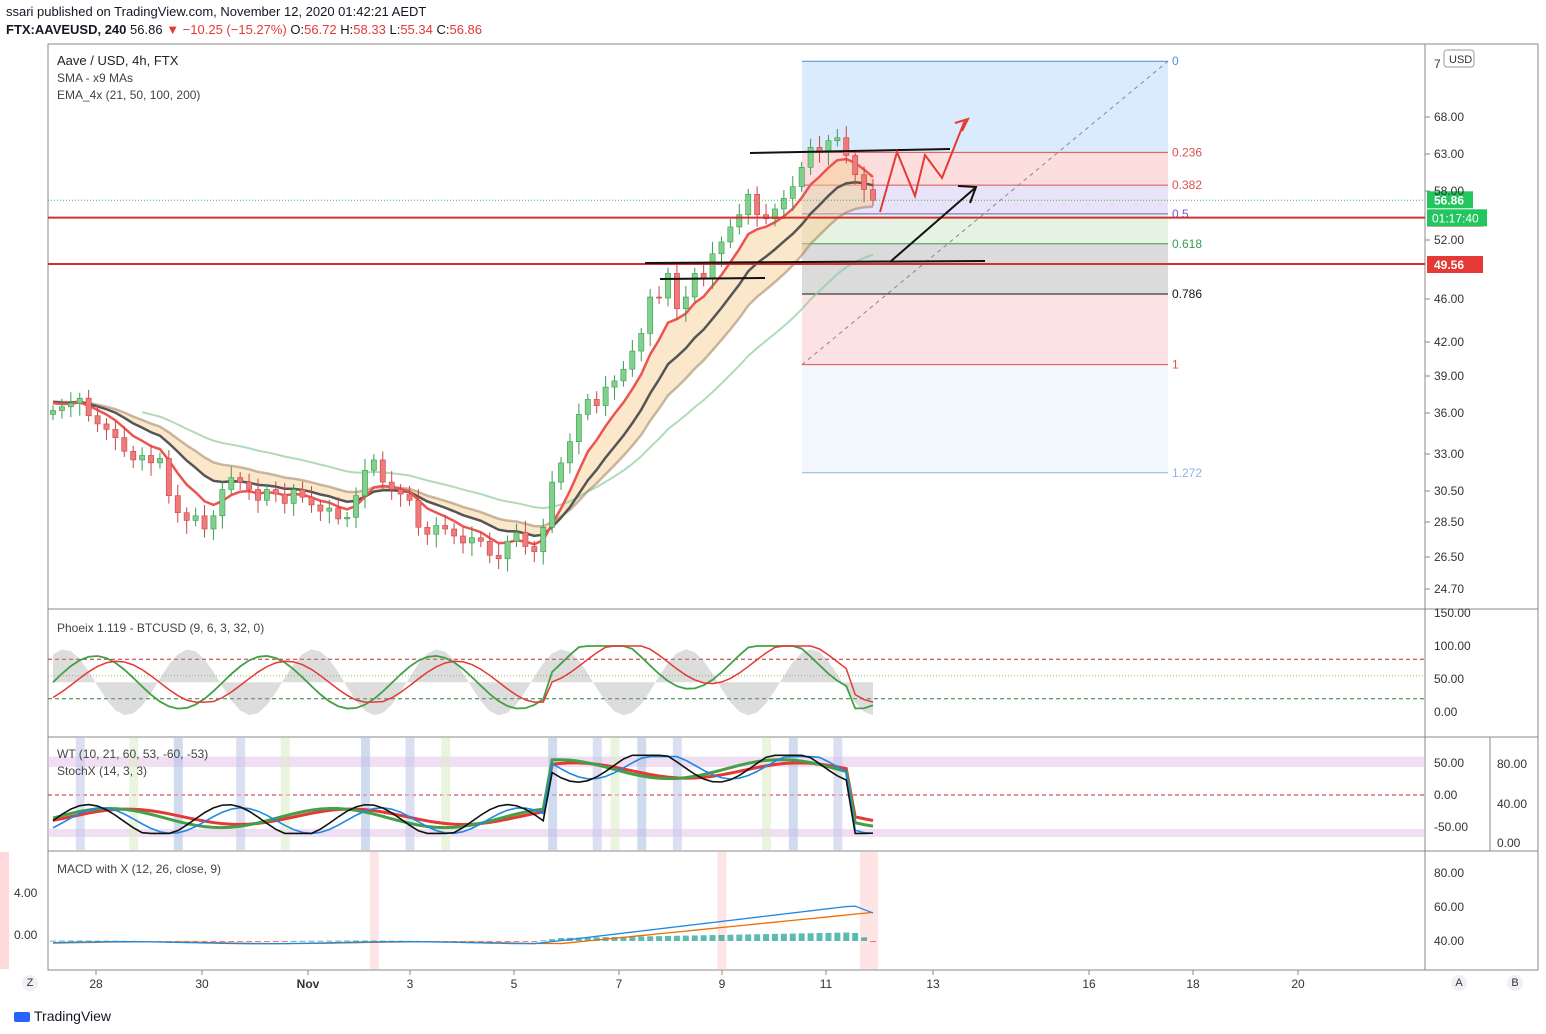 This screenshot has width=1546, height=1034. I want to click on projected-path-arrowhead, so click(962, 124).